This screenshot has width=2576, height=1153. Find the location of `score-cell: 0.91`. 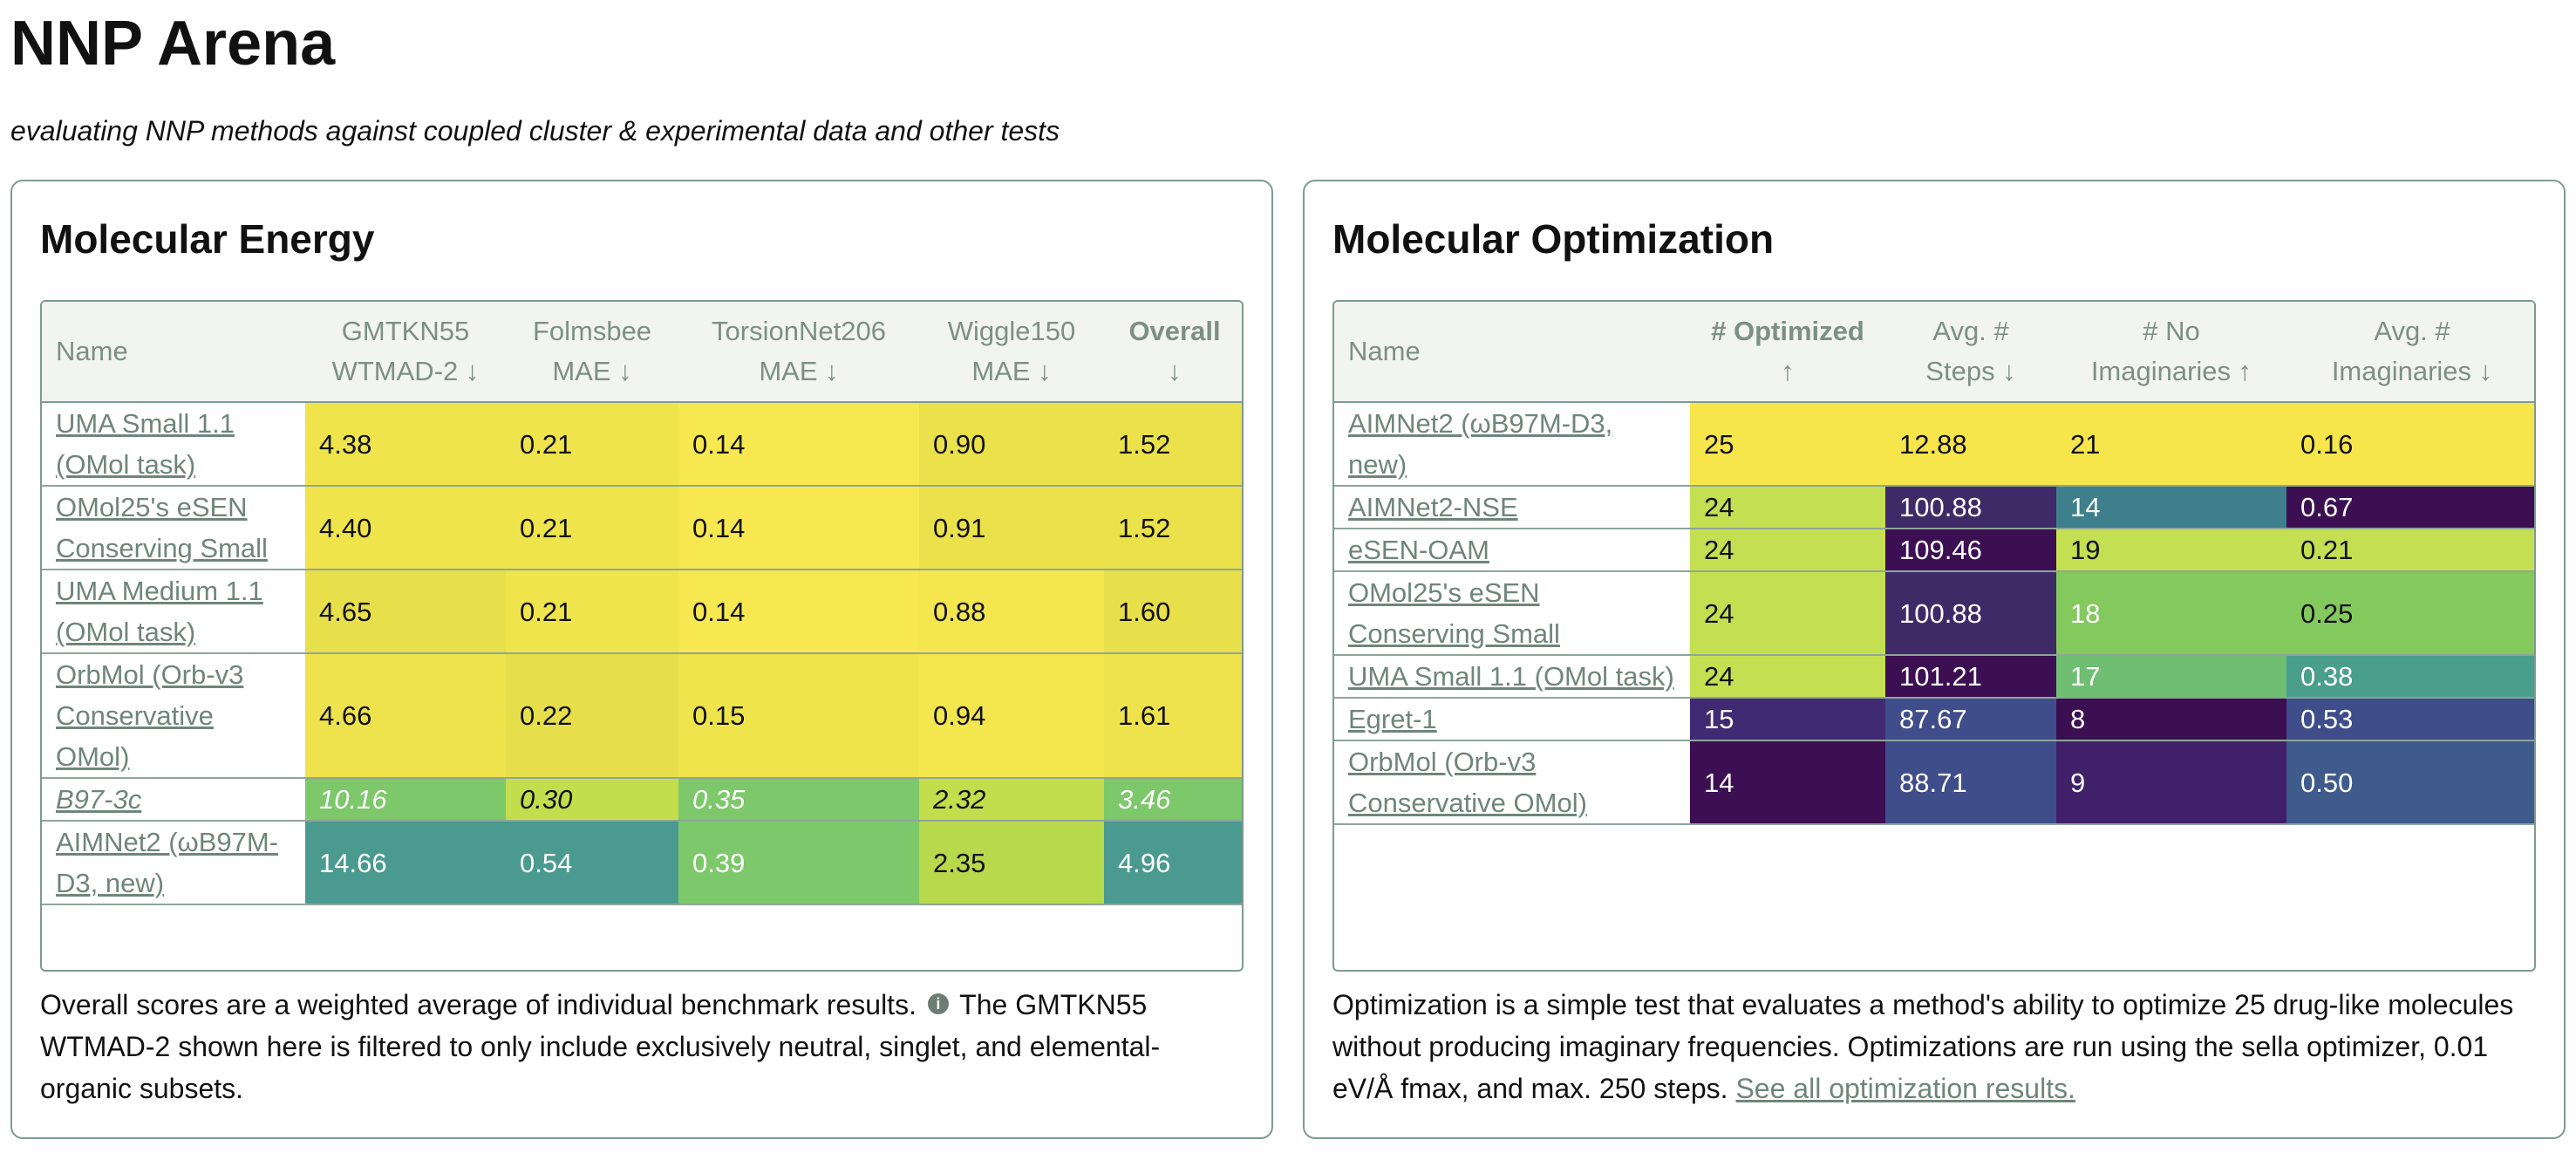

score-cell: 0.91 is located at coordinates (1012, 528).